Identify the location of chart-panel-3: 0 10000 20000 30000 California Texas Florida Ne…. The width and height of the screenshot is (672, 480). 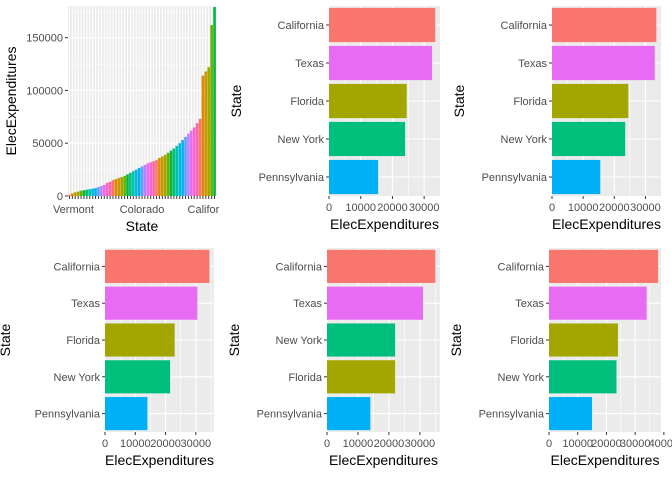
(107, 358).